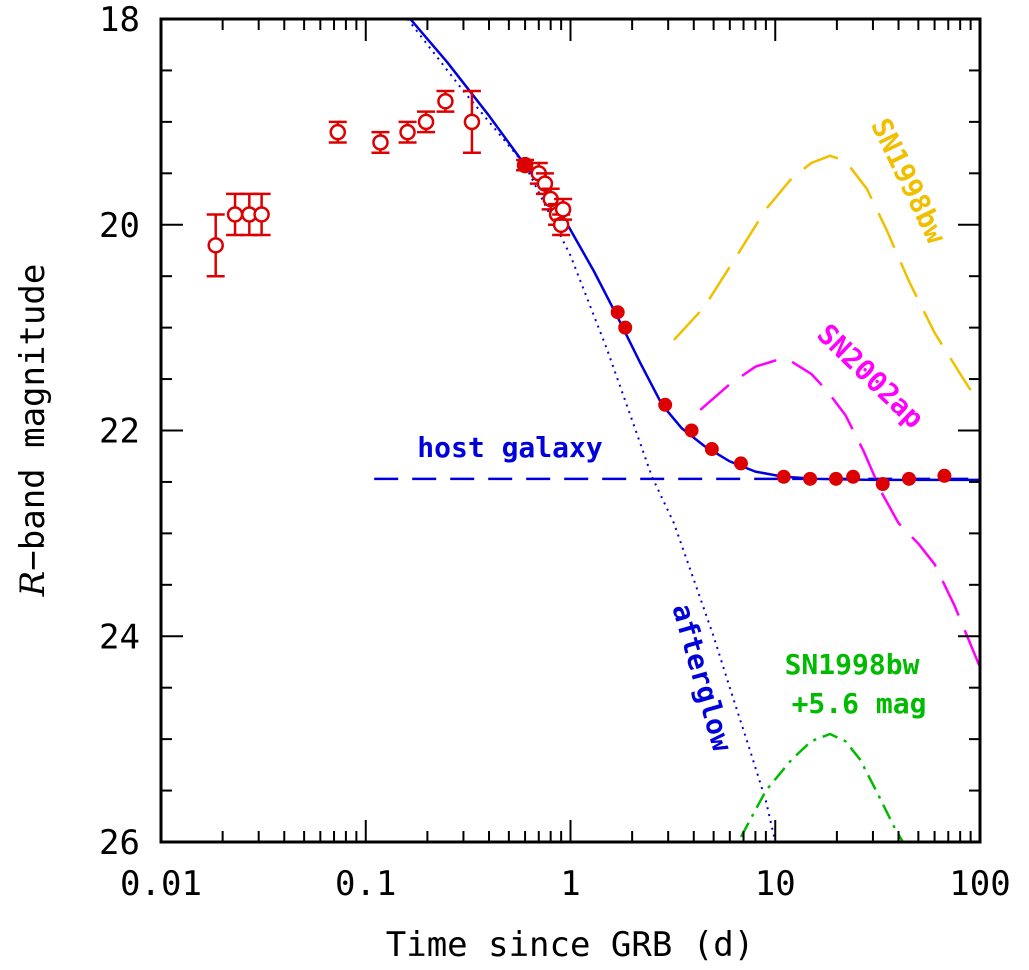 Image resolution: width=1029 pixels, height=970 pixels. What do you see at coordinates (161, 884) in the screenshot?
I see `x-tick-label: 0.01` at bounding box center [161, 884].